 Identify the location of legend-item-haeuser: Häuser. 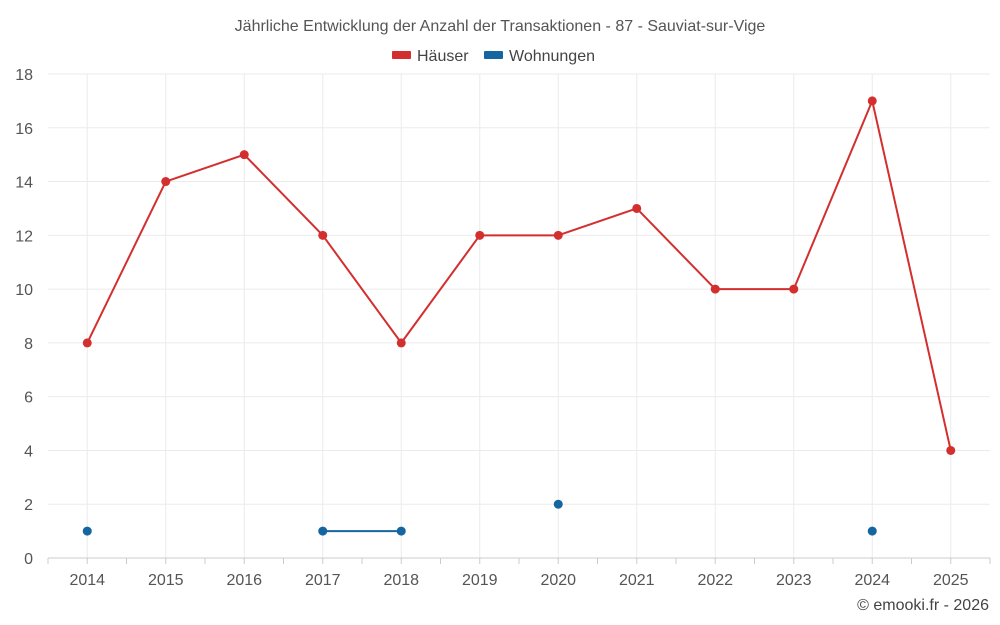
(430, 56).